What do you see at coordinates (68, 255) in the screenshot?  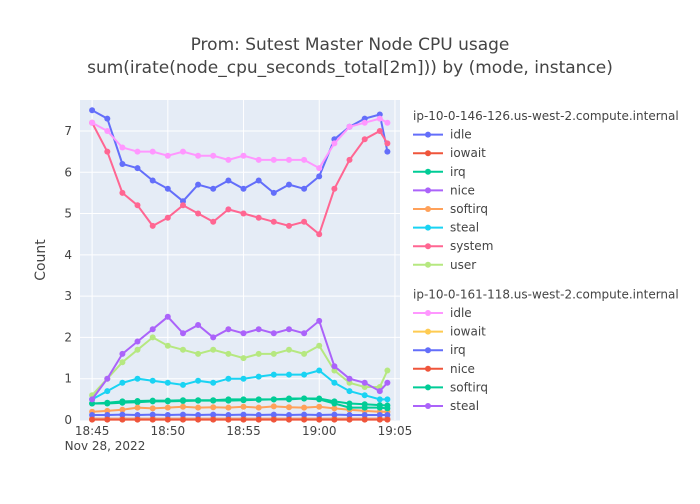 I see `y-tick-label: 4` at bounding box center [68, 255].